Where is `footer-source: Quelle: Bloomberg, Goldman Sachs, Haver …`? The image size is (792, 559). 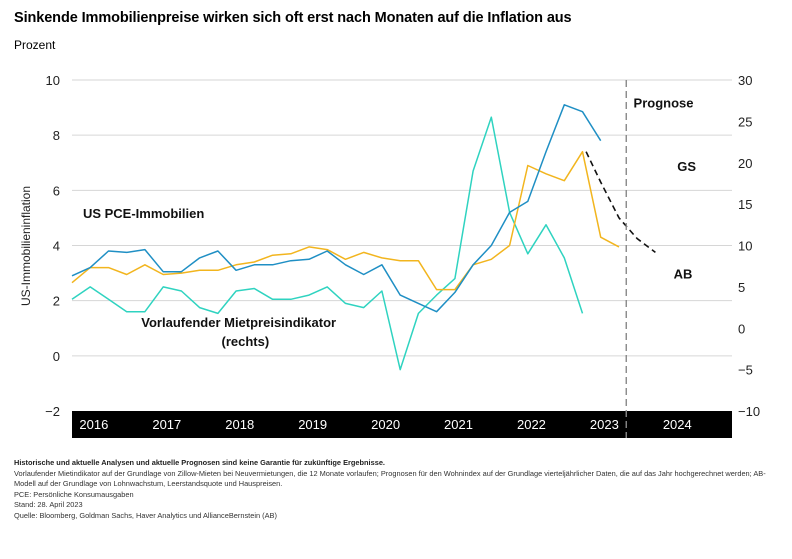
footer-source: Quelle: Bloomberg, Goldman Sachs, Haver … is located at coordinates (145, 515).